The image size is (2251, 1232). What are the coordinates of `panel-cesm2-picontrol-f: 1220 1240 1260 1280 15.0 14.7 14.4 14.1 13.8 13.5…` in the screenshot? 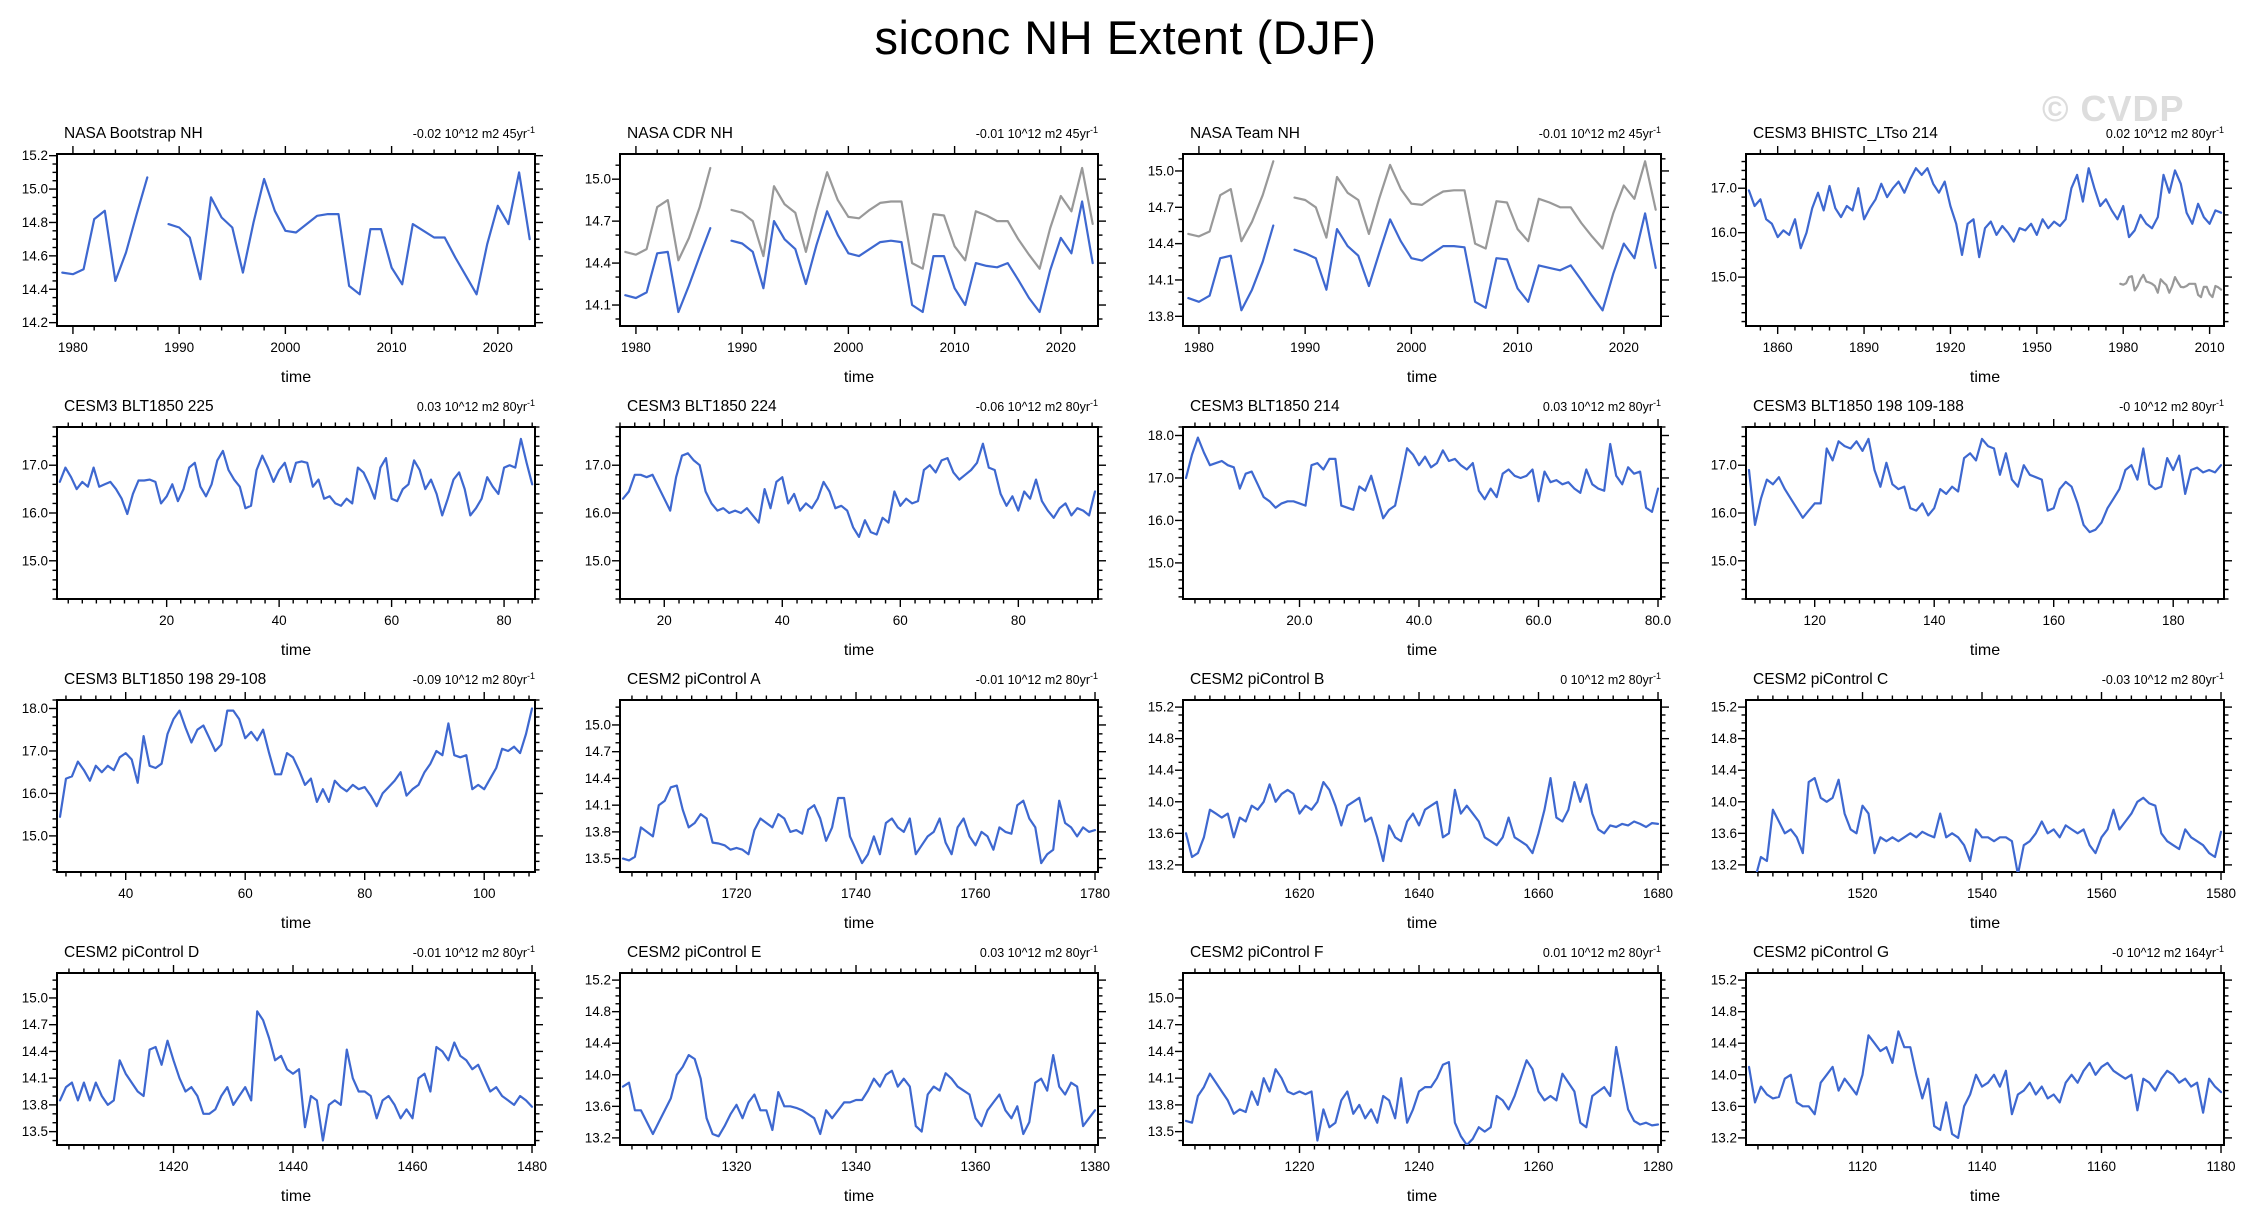 It's located at (1410, 1074).